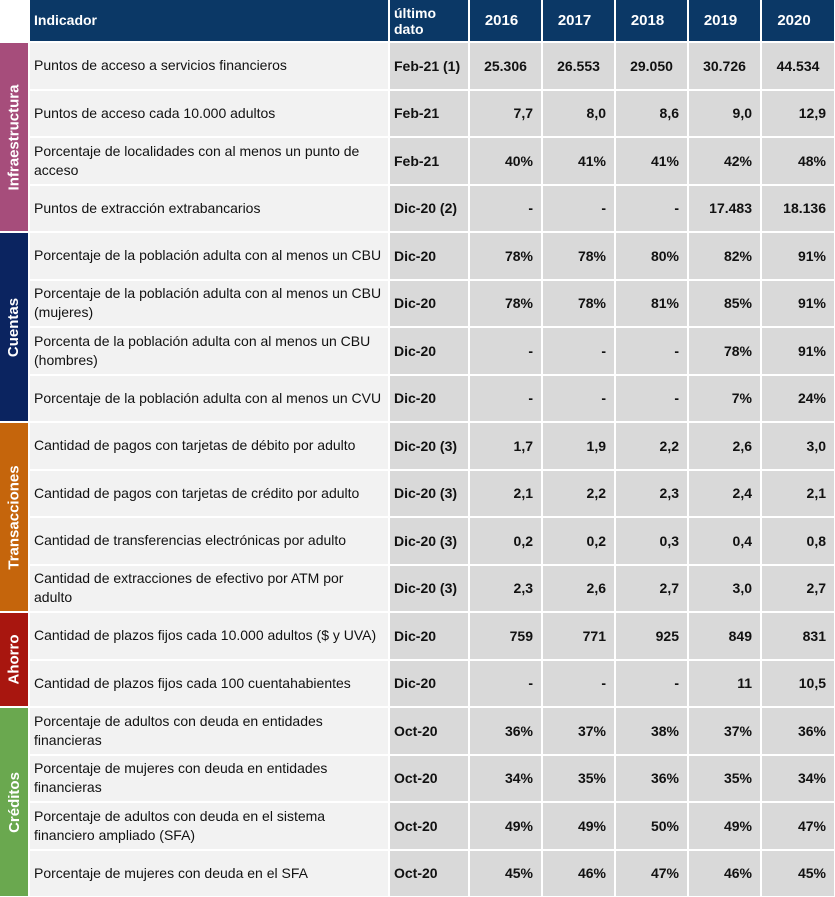  Describe the element at coordinates (798, 683) in the screenshot. I see `value-cell-2020: 10,5` at that location.